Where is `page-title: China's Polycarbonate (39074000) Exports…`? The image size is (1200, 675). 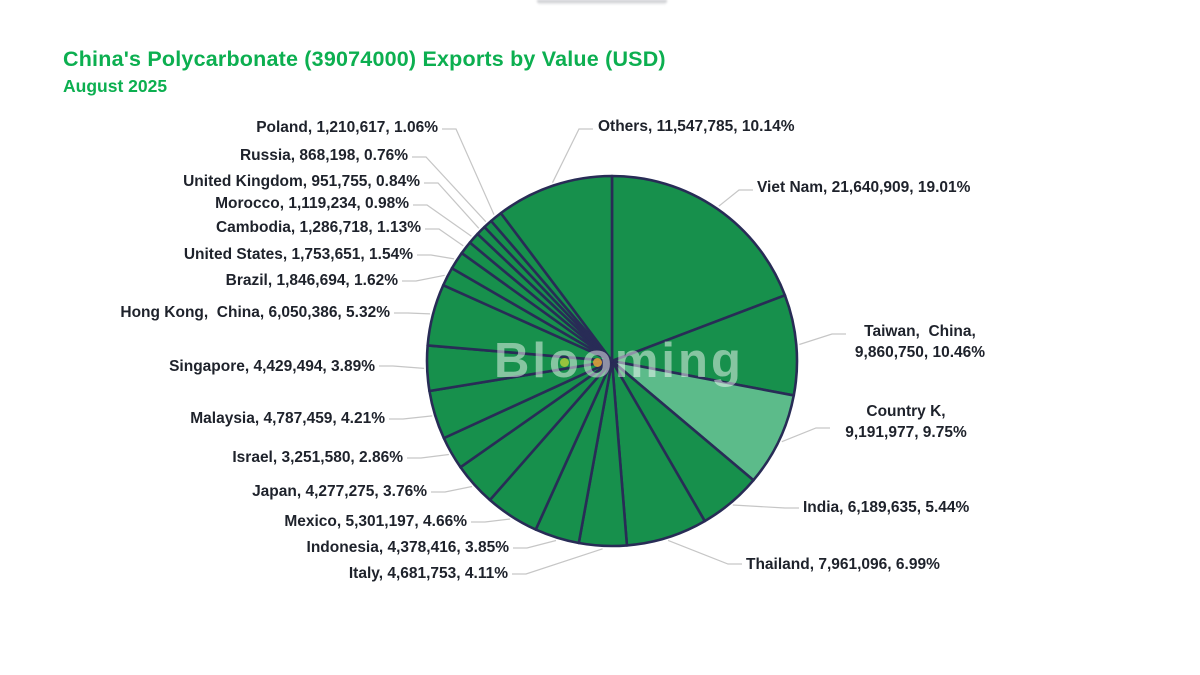 page-title: China's Polycarbonate (39074000) Exports… is located at coordinates (364, 59).